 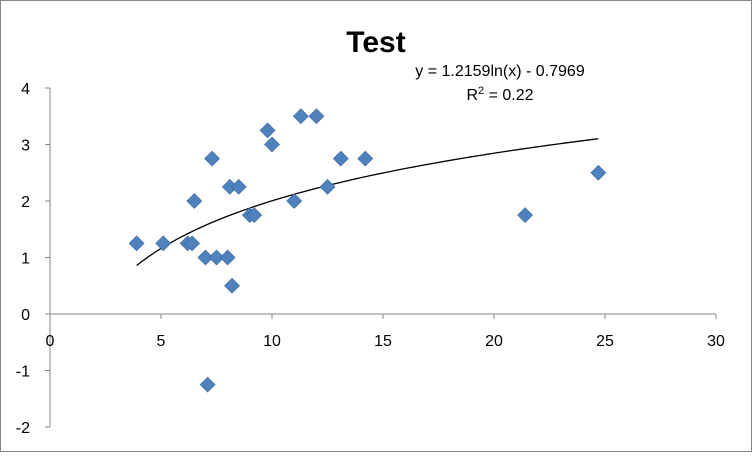 I want to click on x-tick-label: 0, so click(x=50, y=341).